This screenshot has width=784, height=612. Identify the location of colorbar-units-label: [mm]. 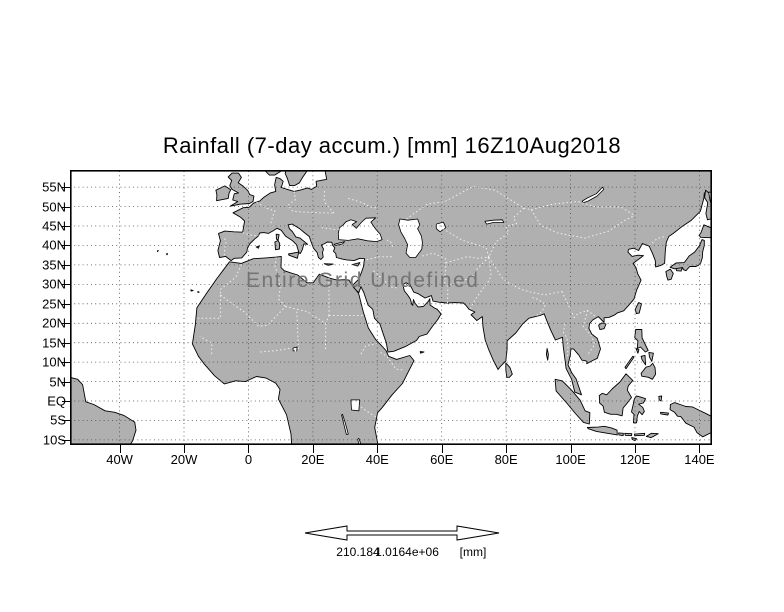
(473, 552).